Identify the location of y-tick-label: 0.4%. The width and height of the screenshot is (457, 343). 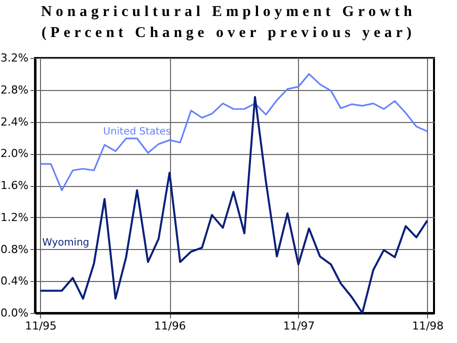
(14, 281).